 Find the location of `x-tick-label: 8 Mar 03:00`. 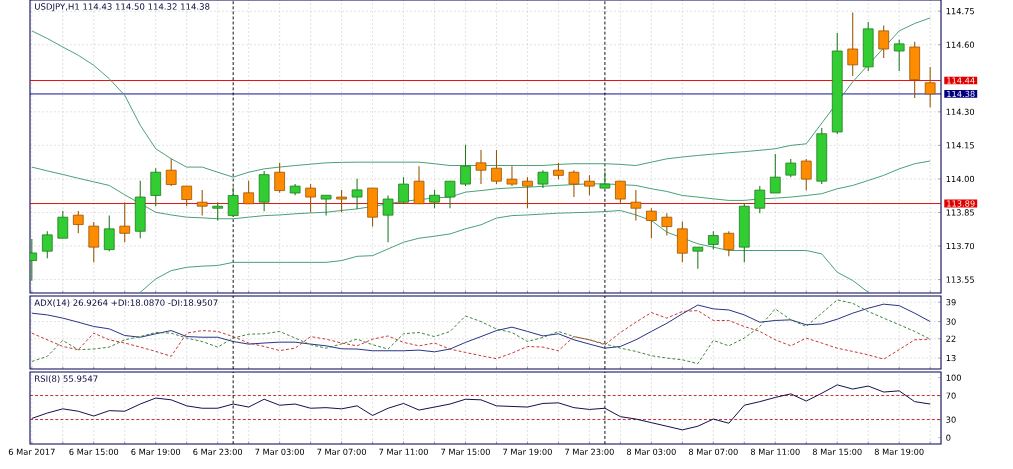

x-tick-label: 8 Mar 03:00 is located at coordinates (651, 451).